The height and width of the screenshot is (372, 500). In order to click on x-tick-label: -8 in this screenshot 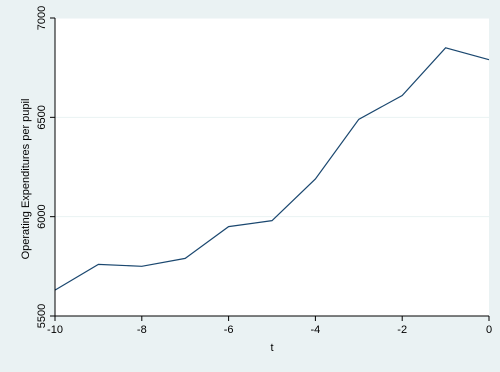, I will do `click(142, 330)`.